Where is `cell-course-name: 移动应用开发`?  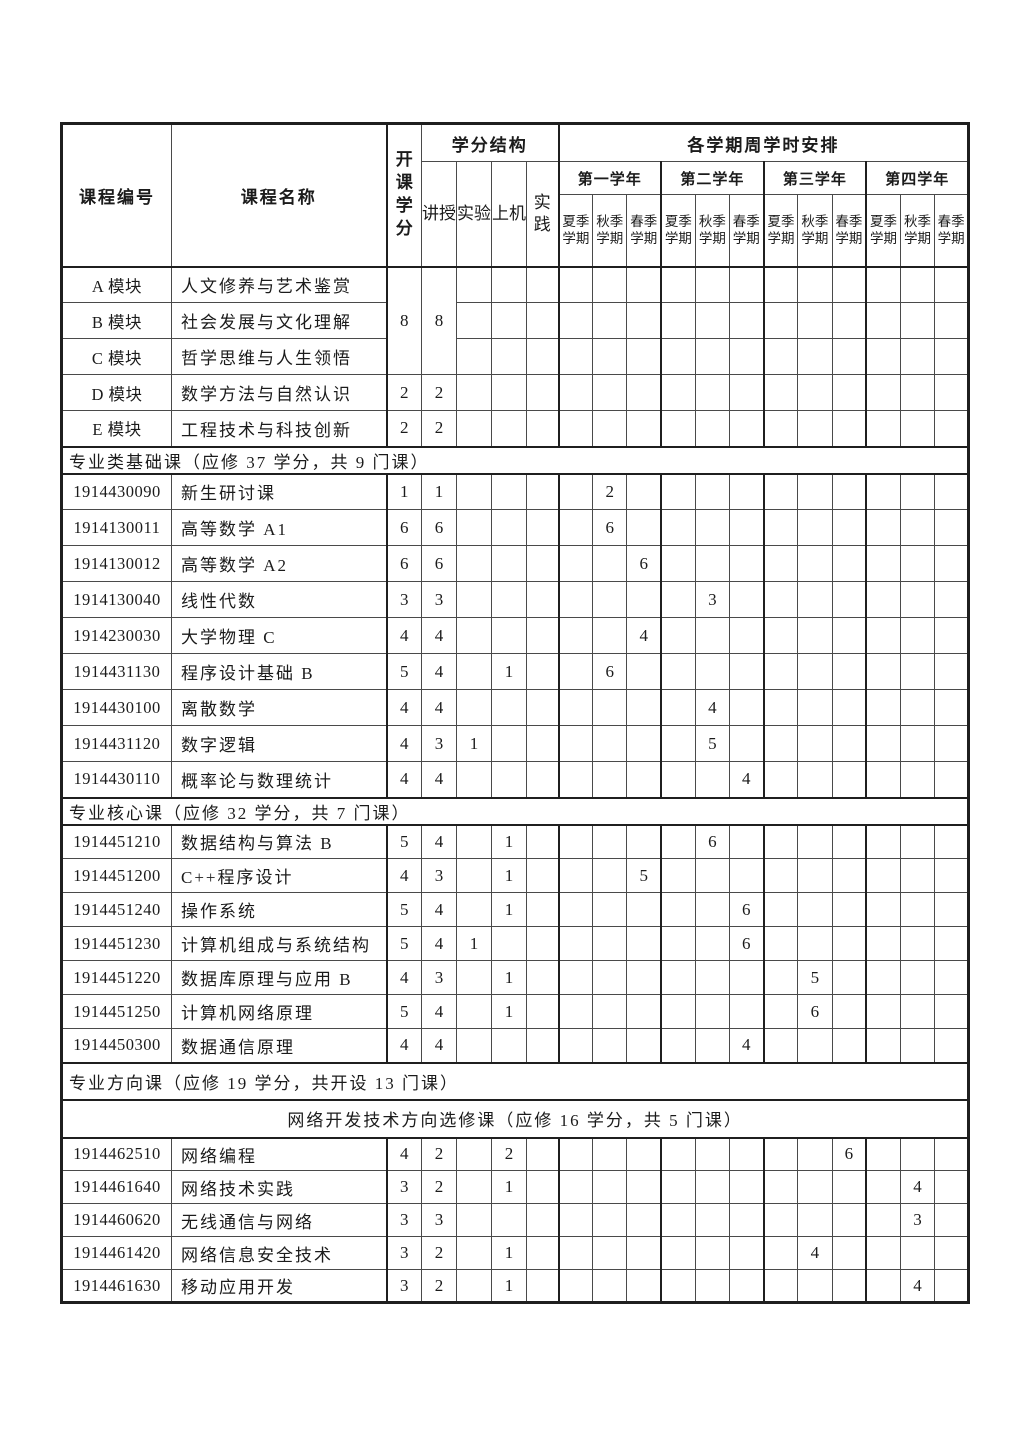 cell-course-name: 移动应用开发 is located at coordinates (279, 1286).